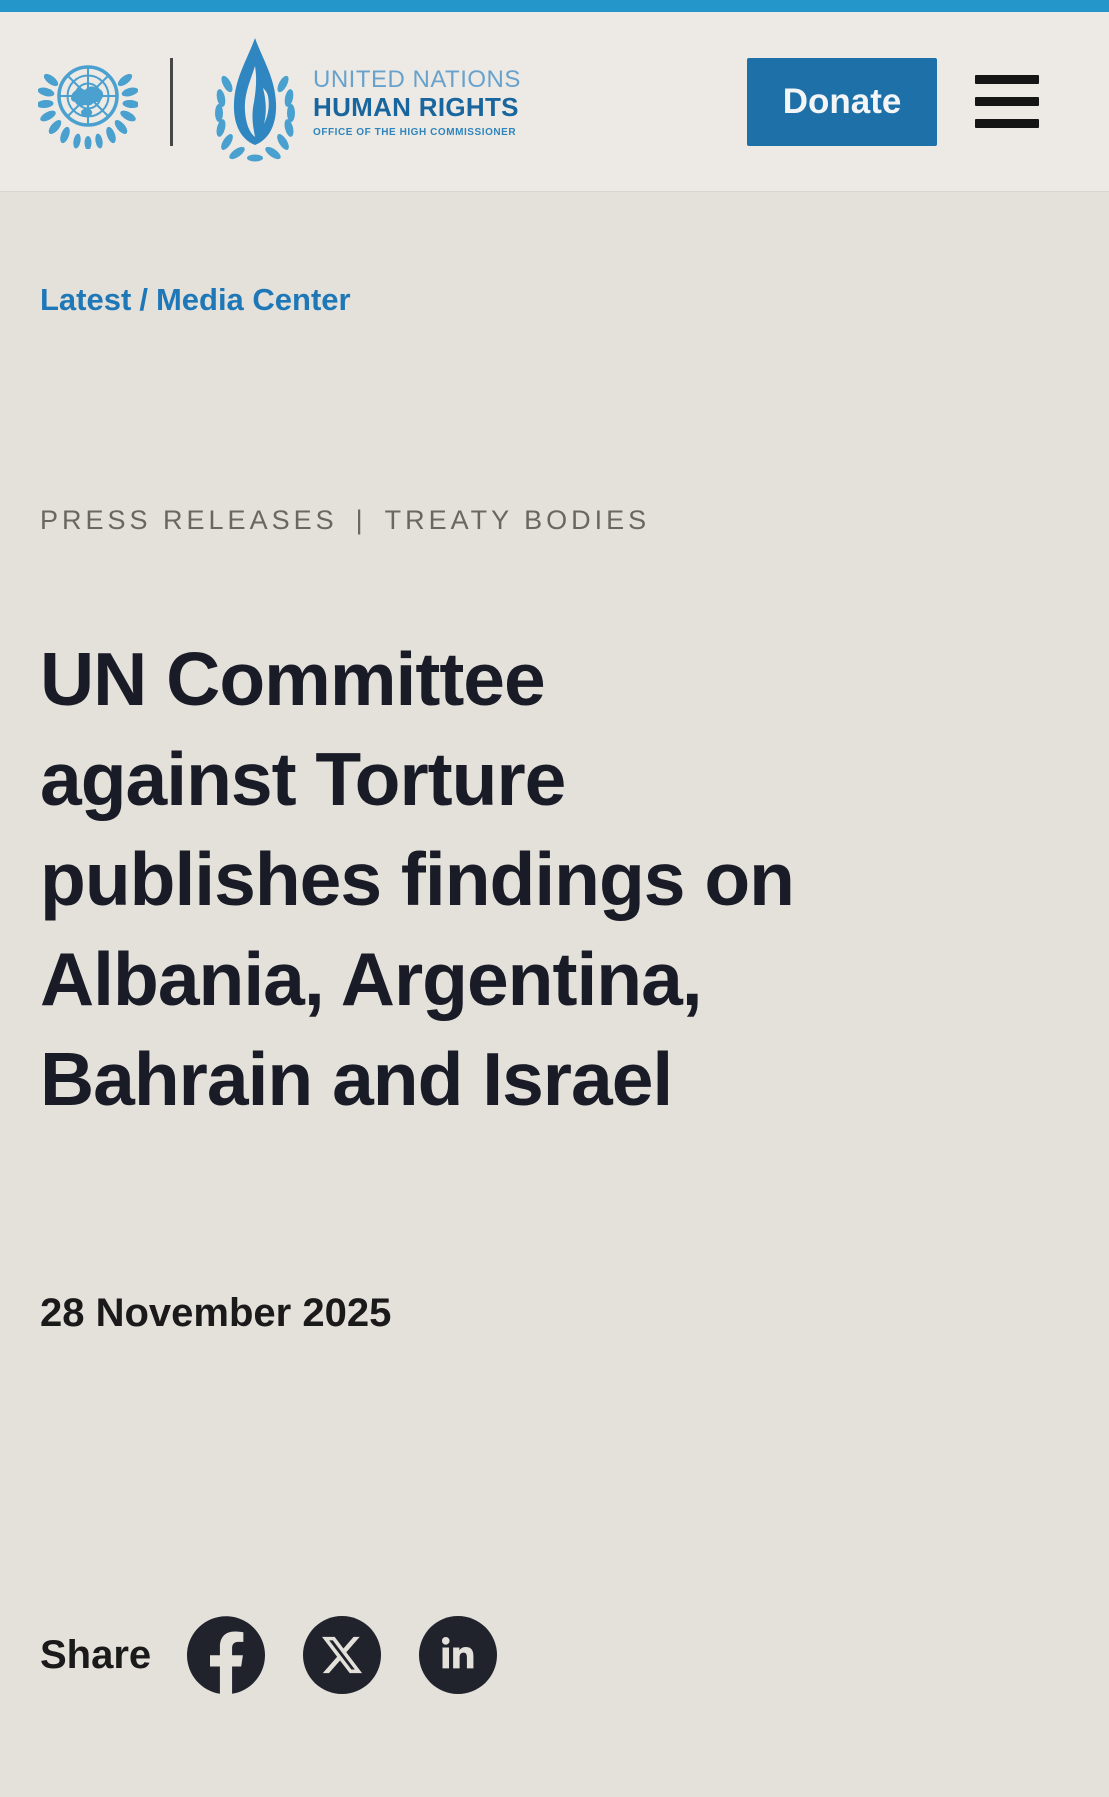  What do you see at coordinates (189, 520) in the screenshot?
I see `eyebrow-category: PRESS RELEASES` at bounding box center [189, 520].